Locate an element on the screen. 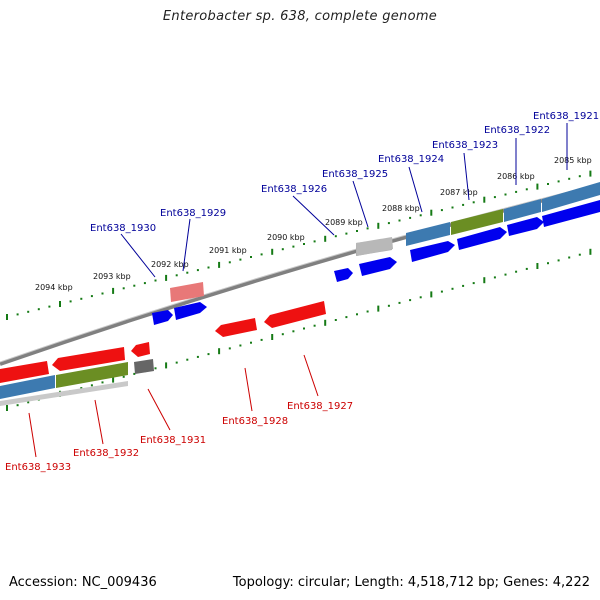 The image size is (600, 600). gene-label: Ent638_1931 is located at coordinates (173, 440).